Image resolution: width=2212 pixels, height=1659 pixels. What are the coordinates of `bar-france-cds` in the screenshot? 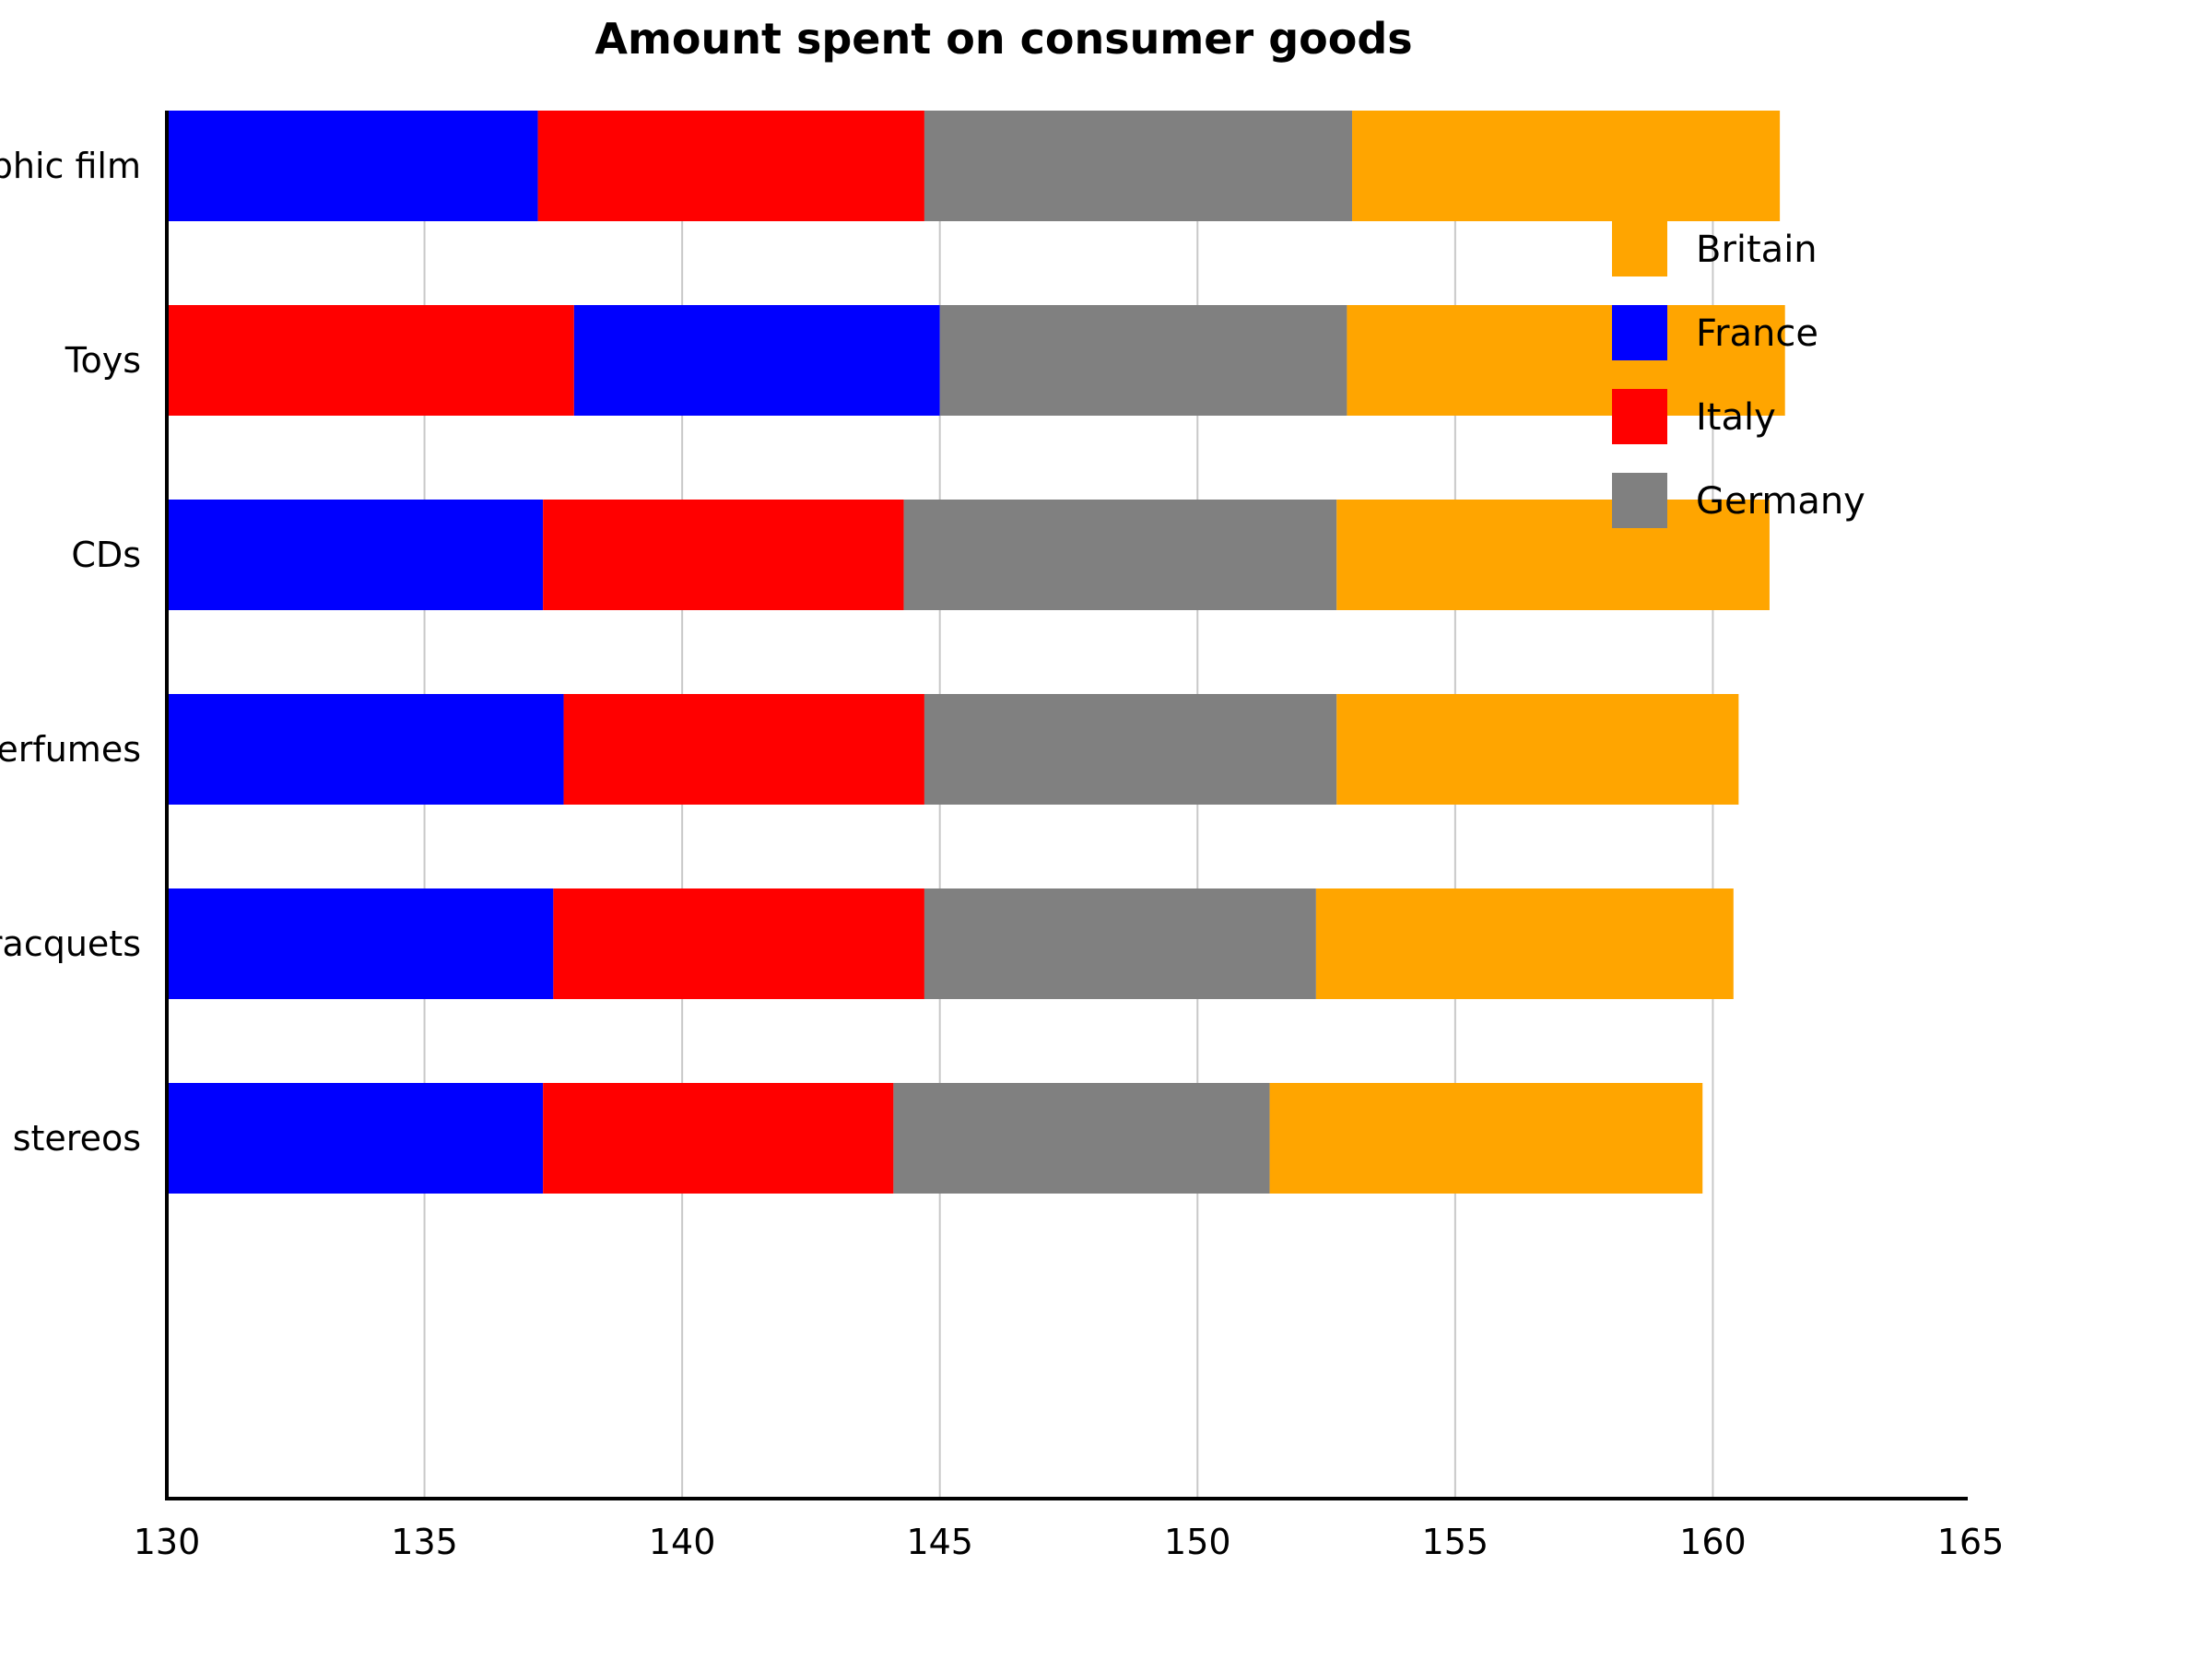 It's located at (355, 555).